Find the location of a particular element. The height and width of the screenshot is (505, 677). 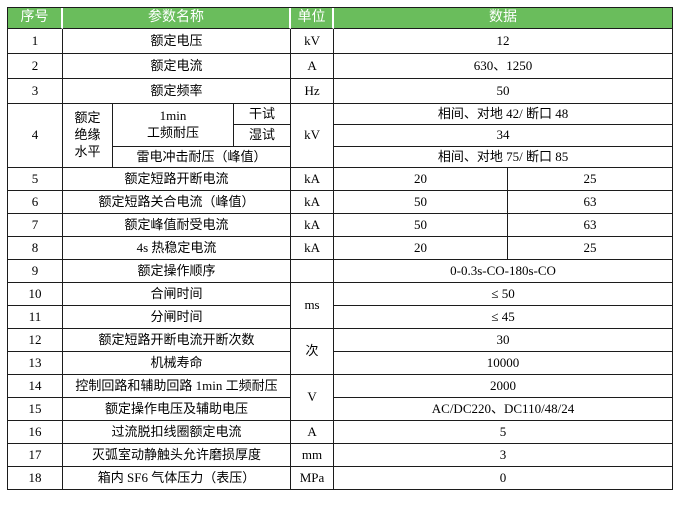

table-row: 3 额定频率 Hz 50 is located at coordinates (341, 92).